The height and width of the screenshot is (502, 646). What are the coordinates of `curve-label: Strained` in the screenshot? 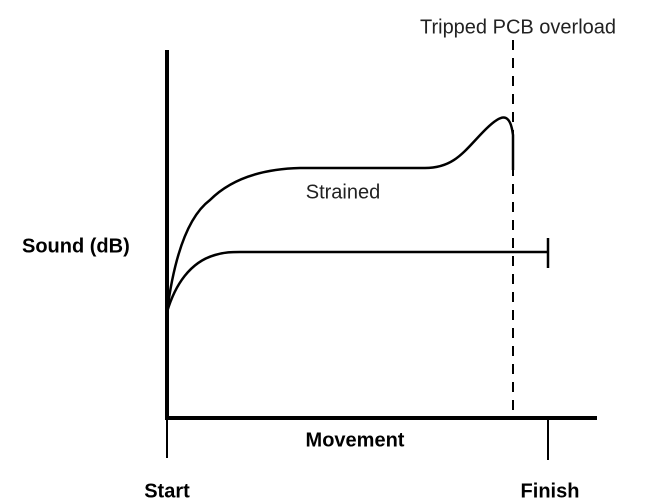 It's located at (343, 192).